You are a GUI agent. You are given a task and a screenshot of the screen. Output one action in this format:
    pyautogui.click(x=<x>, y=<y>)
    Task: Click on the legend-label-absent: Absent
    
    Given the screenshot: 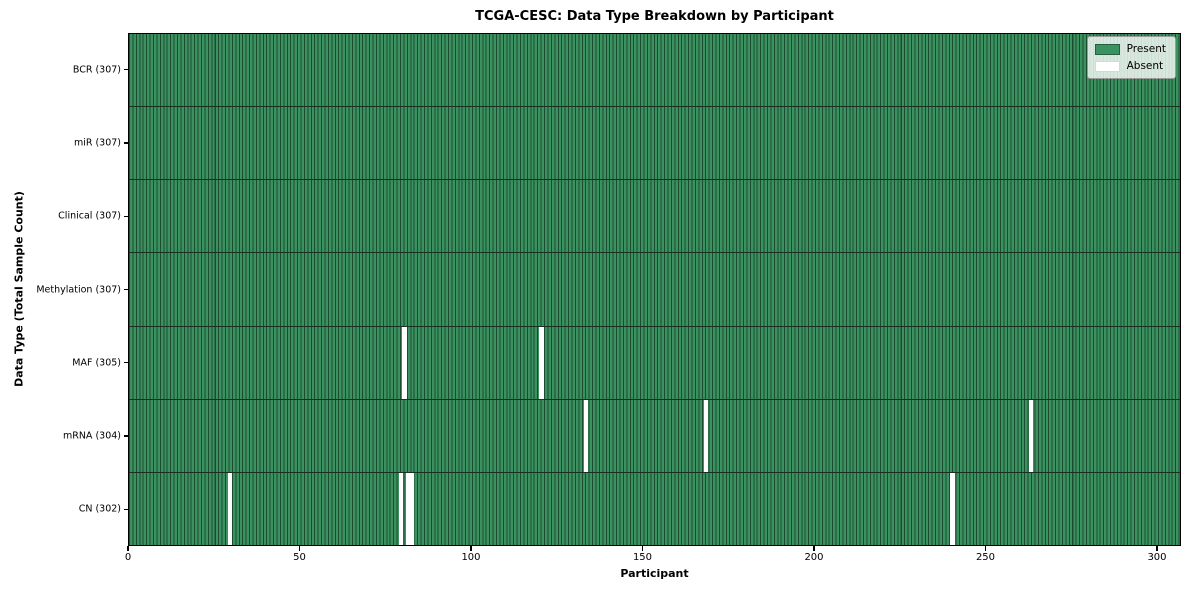 What is the action you would take?
    pyautogui.click(x=1145, y=66)
    